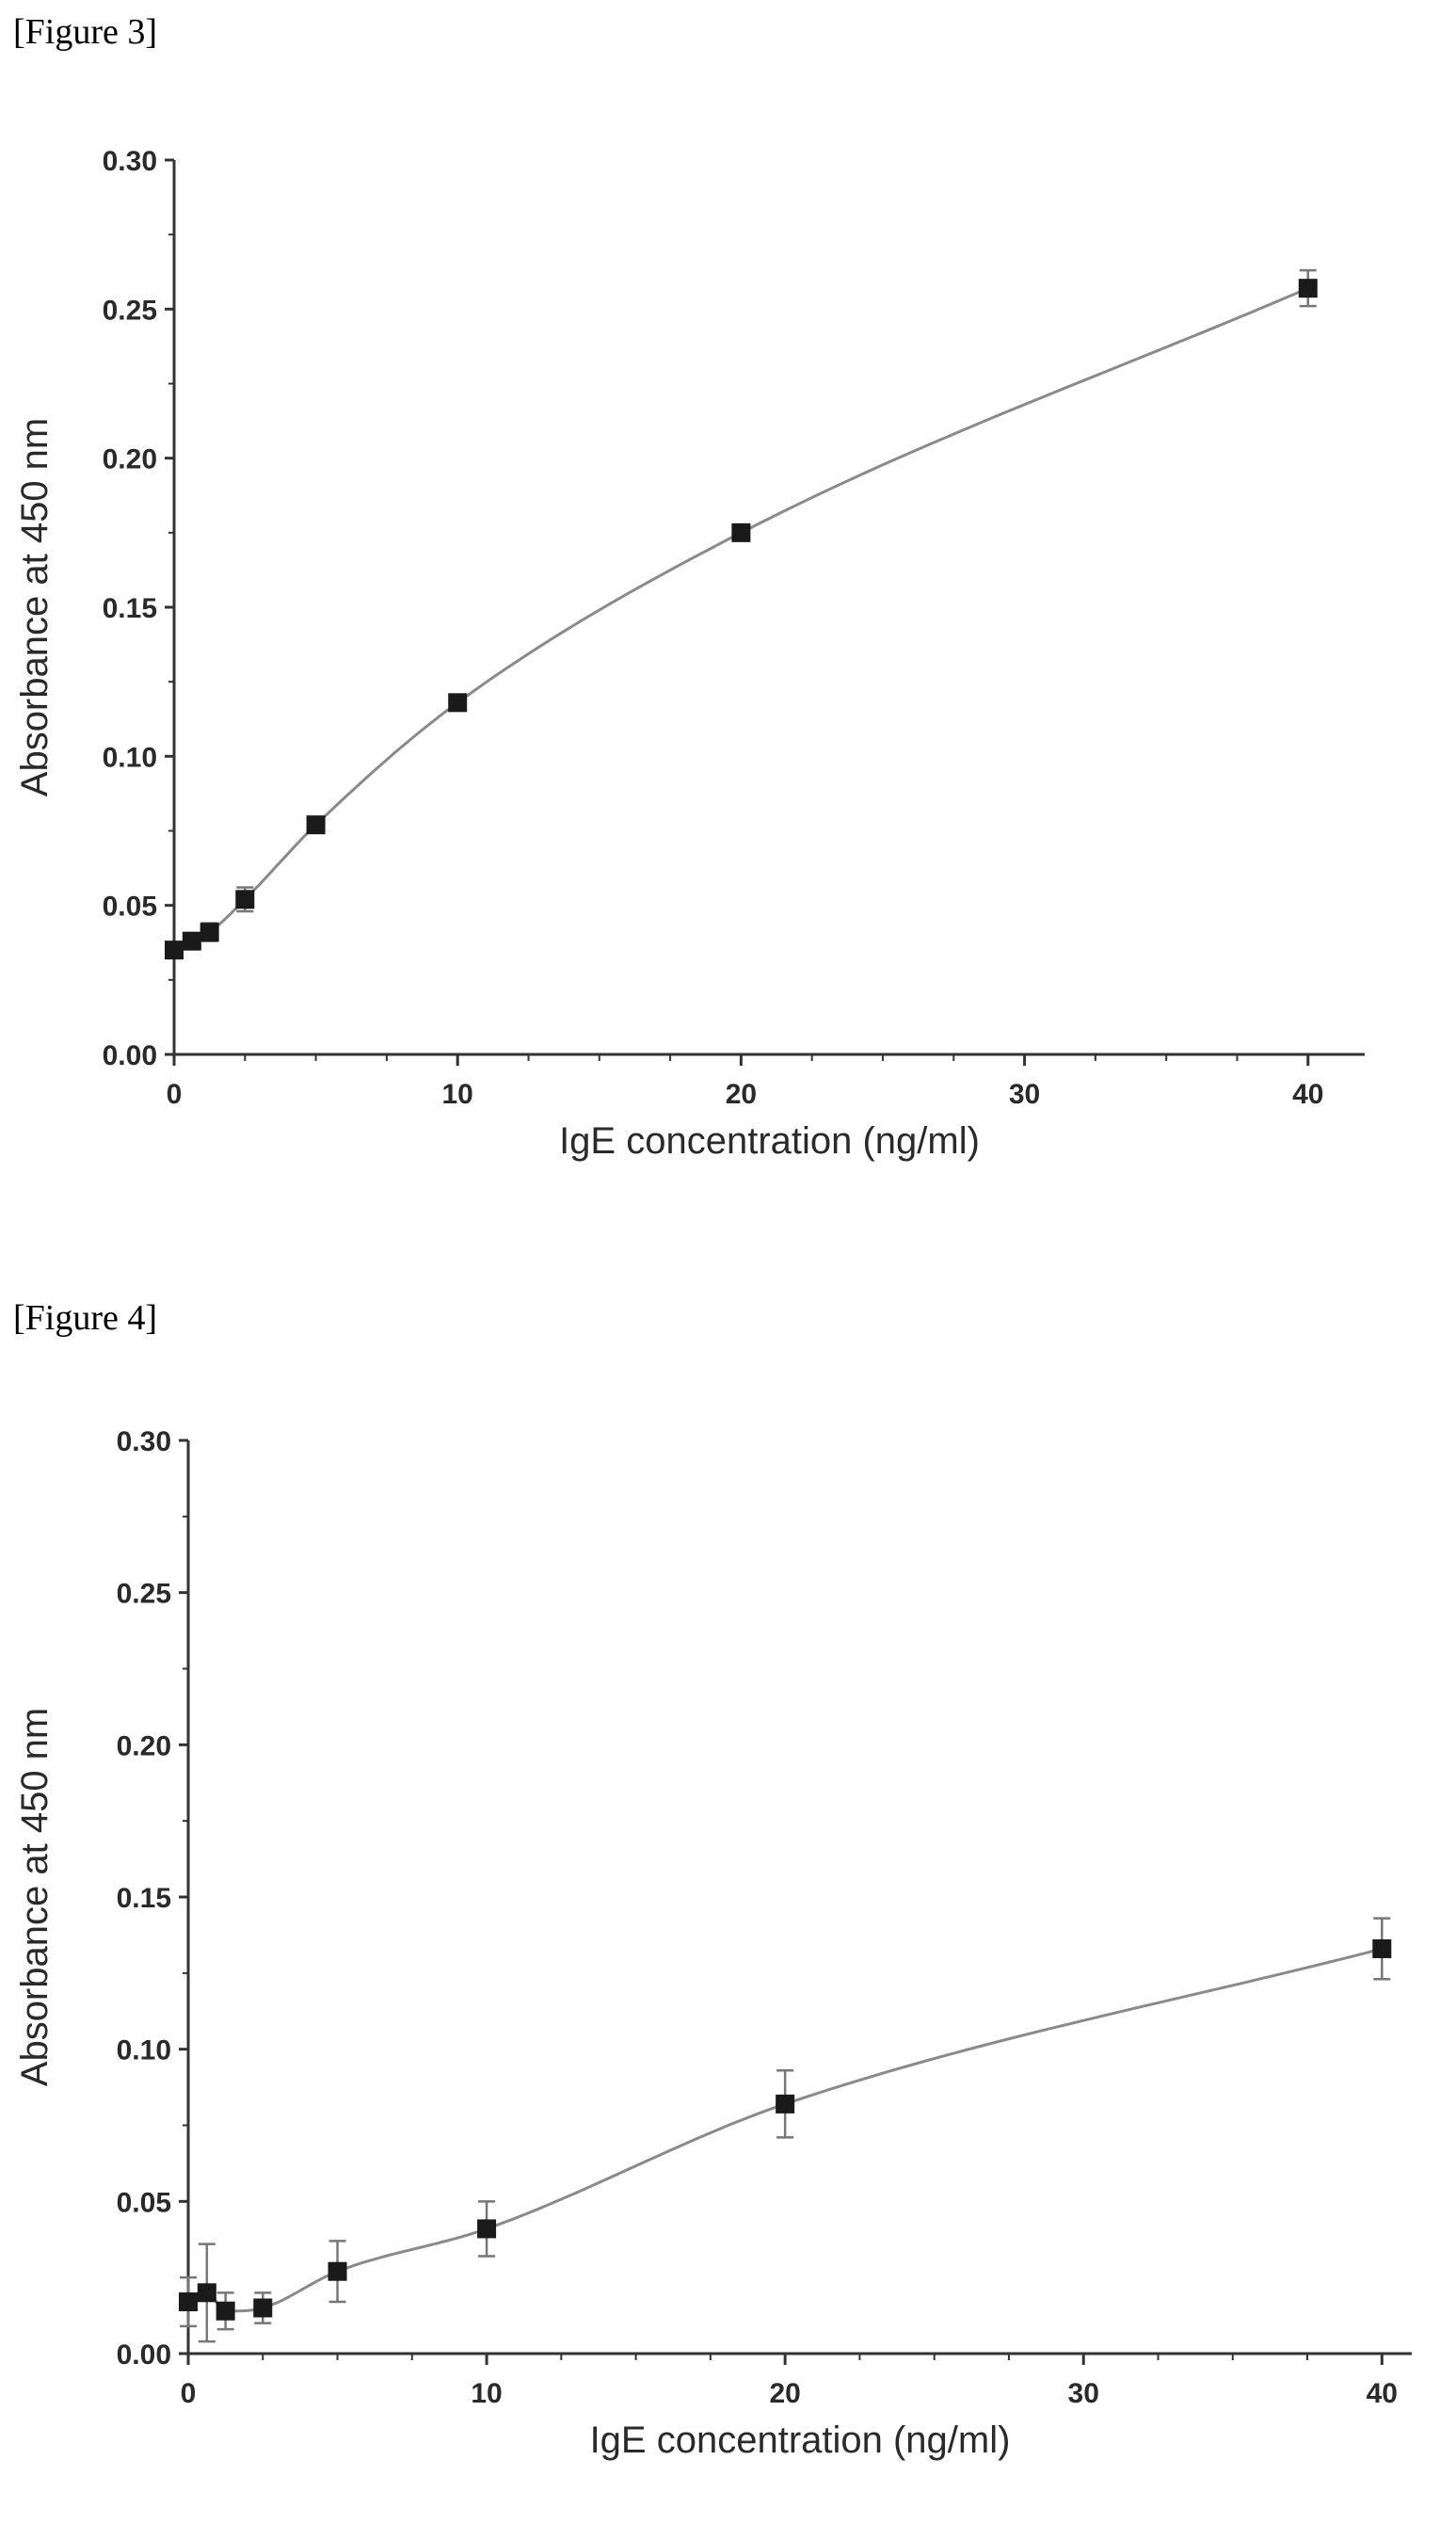  Describe the element at coordinates (85, 1318) in the screenshot. I see `figure-4-caption: [Figure 4]` at that location.